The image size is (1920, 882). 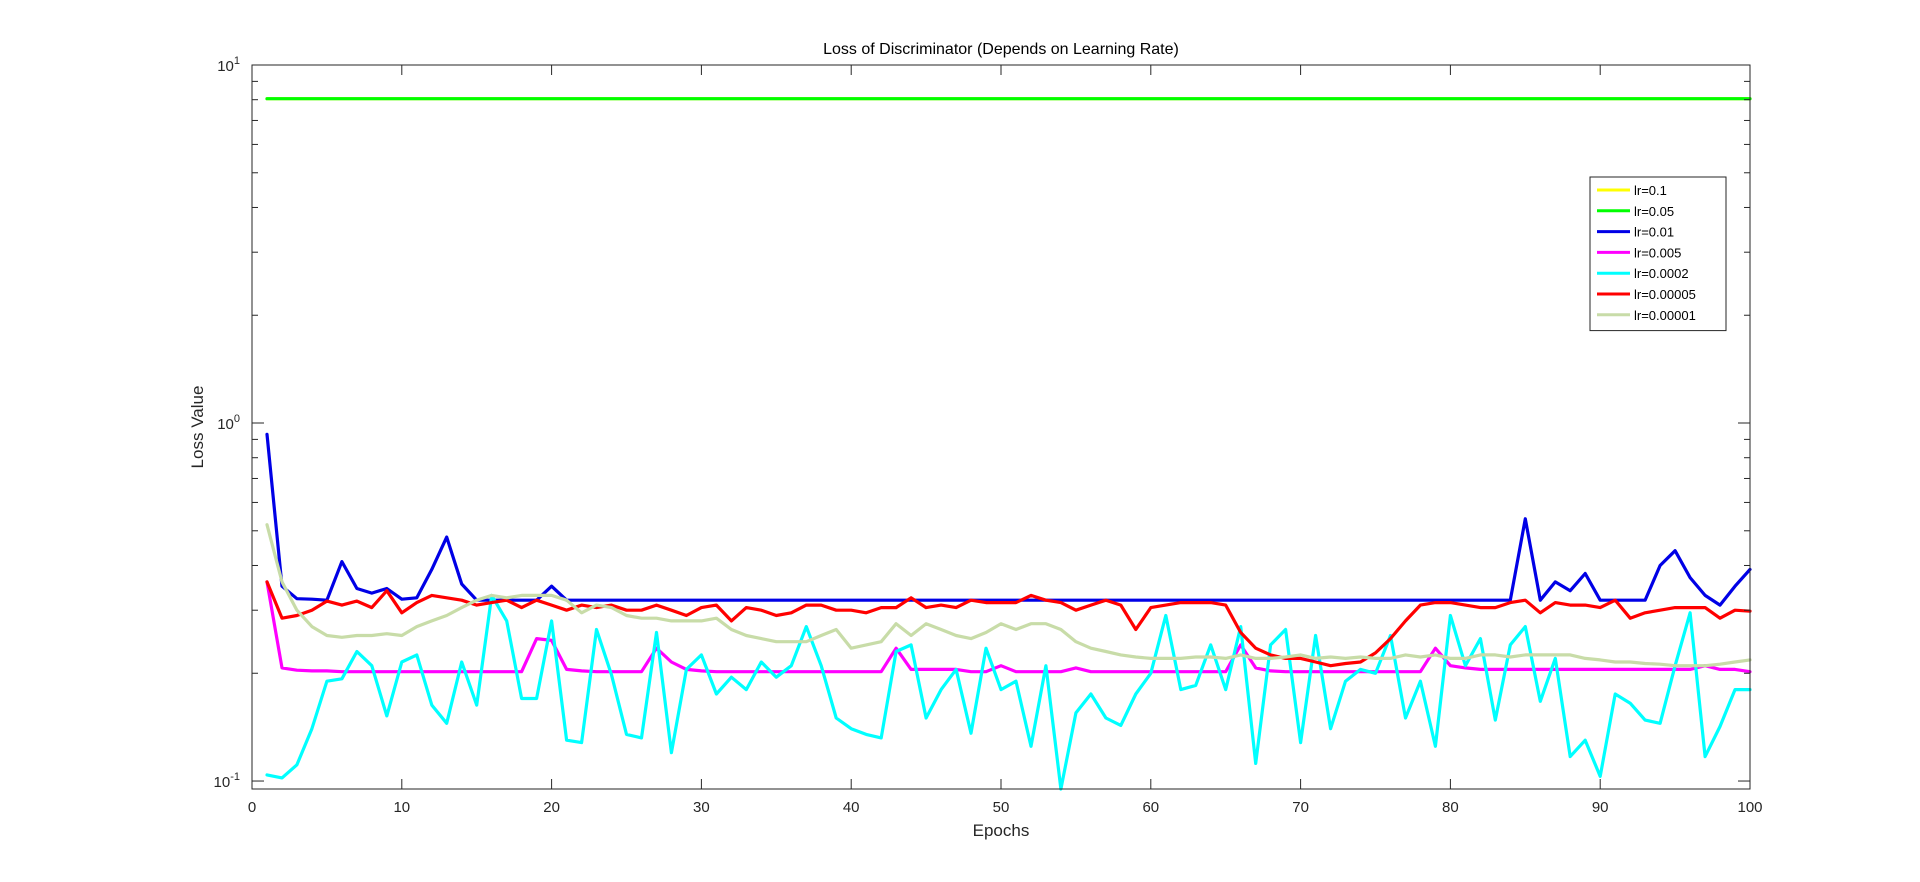 I want to click on x-tick-label: 30, so click(x=701, y=807).